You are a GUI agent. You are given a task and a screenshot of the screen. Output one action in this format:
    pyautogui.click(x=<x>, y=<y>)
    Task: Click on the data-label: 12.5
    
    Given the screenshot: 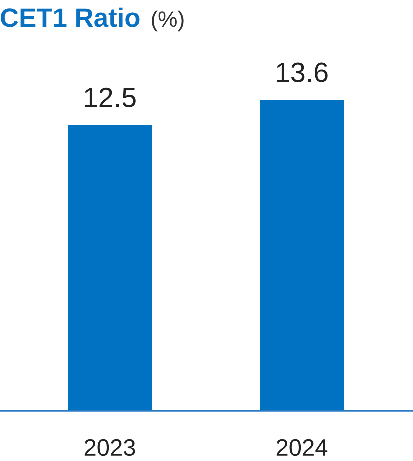 What is the action you would take?
    pyautogui.click(x=110, y=98)
    